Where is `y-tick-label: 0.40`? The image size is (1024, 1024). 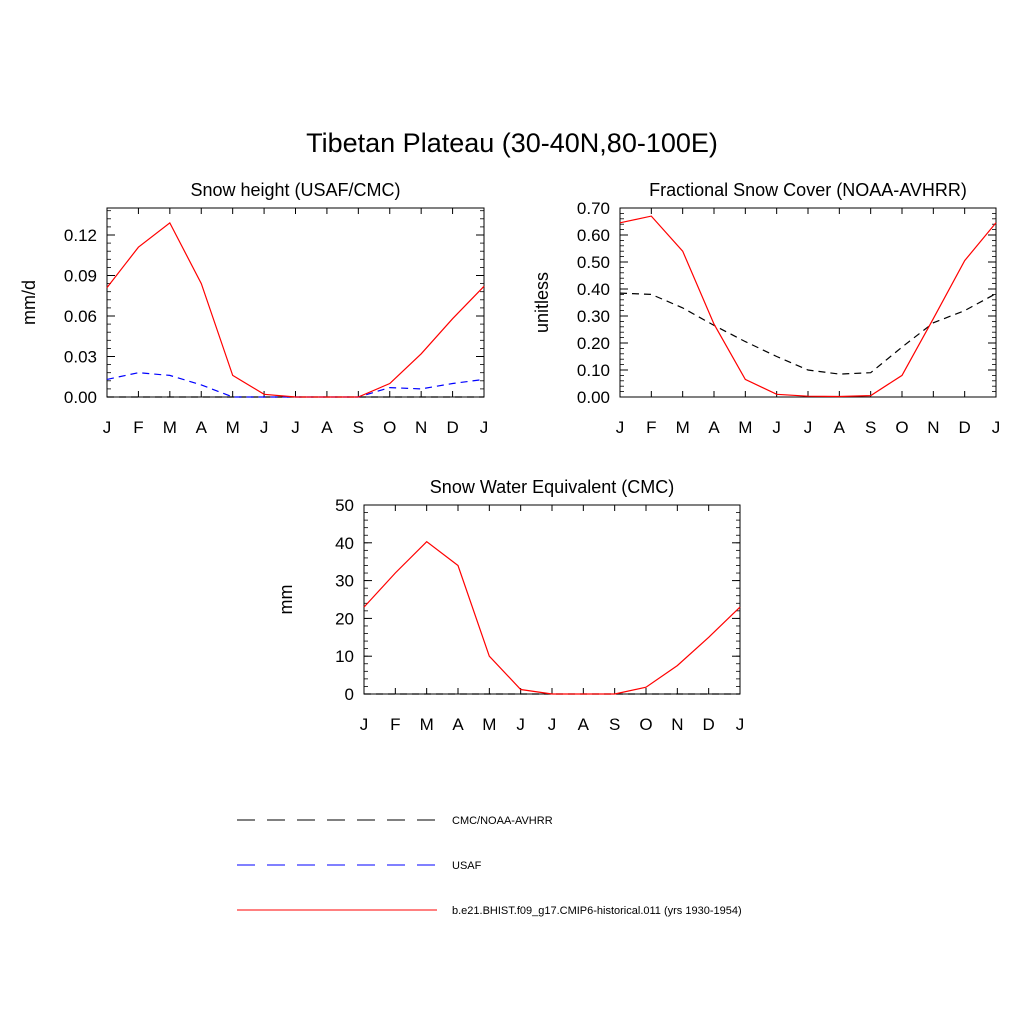 y-tick-label: 0.40 is located at coordinates (593, 289).